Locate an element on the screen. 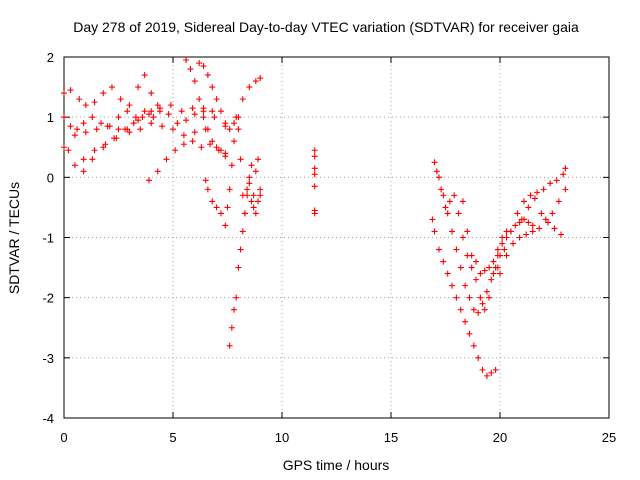 The width and height of the screenshot is (640, 480). series-arc17 is located at coordinates (531, 218).